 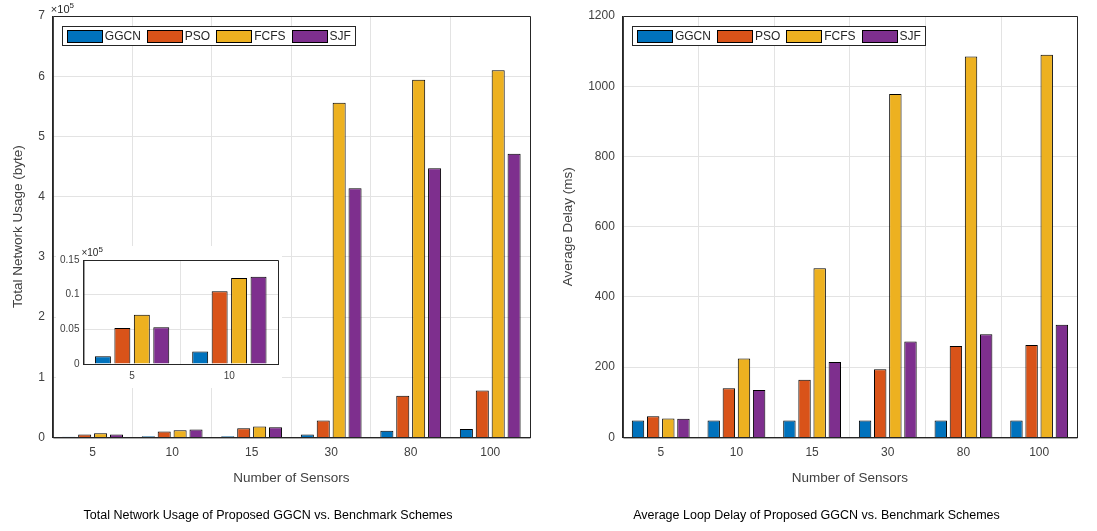 I want to click on y-tick-label: 7, so click(x=42, y=15).